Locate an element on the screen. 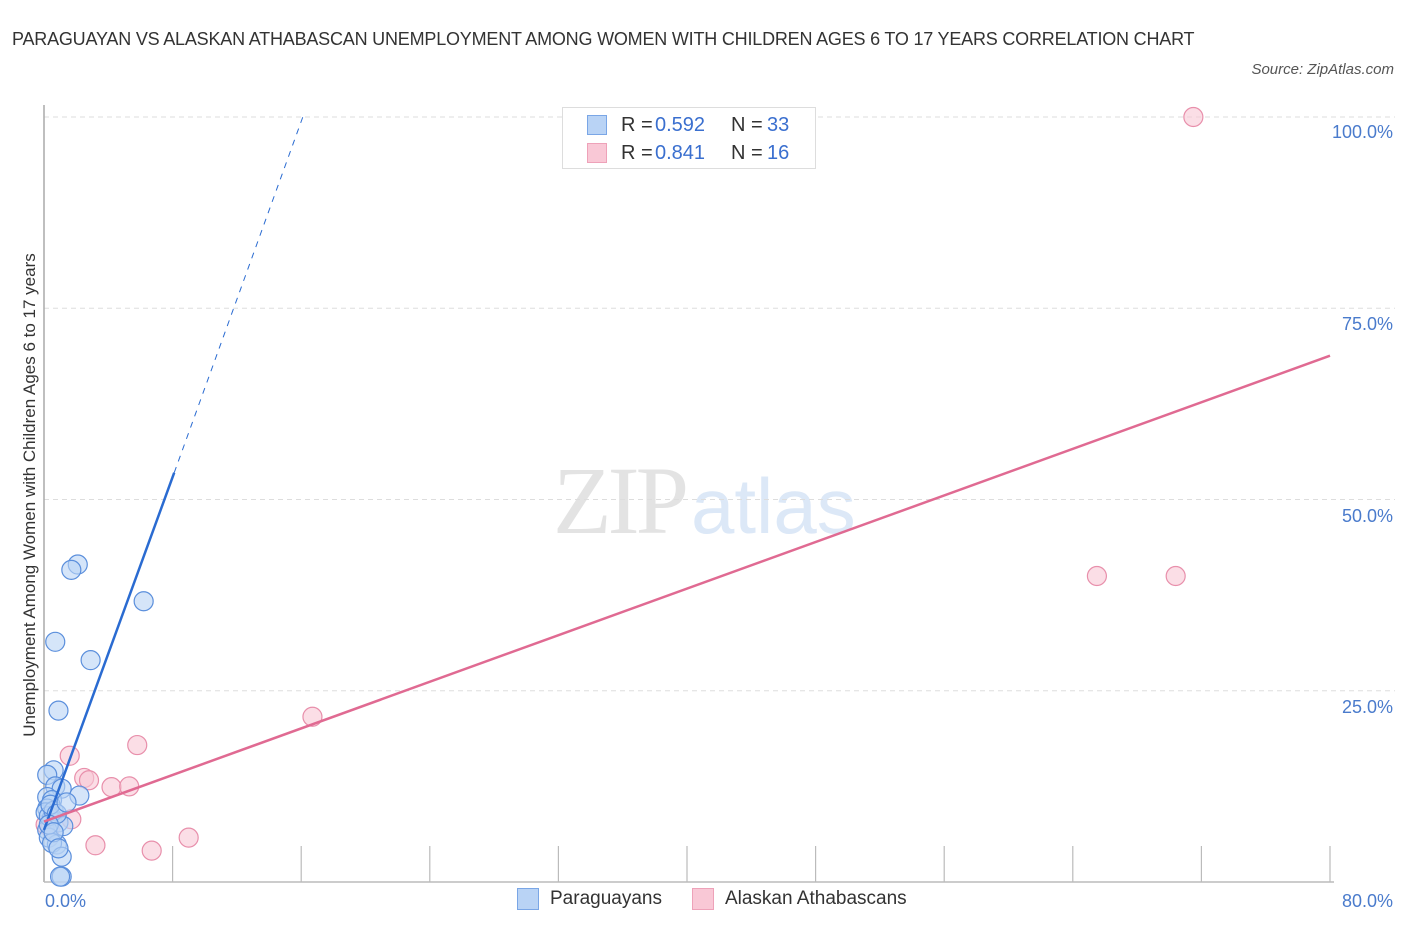 This screenshot has height=930, width=1406. y-tick-75: 75.0% is located at coordinates (1367, 324).